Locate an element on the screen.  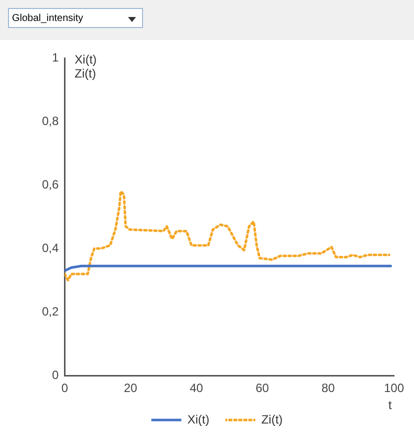
x-tick-label: 60 is located at coordinates (263, 388).